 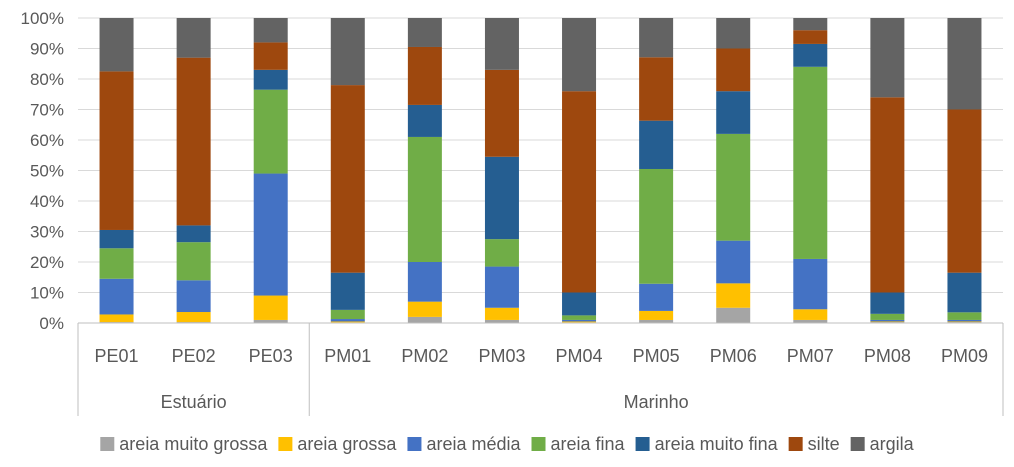 What do you see at coordinates (964, 356) in the screenshot?
I see `x-tick-label: PM09` at bounding box center [964, 356].